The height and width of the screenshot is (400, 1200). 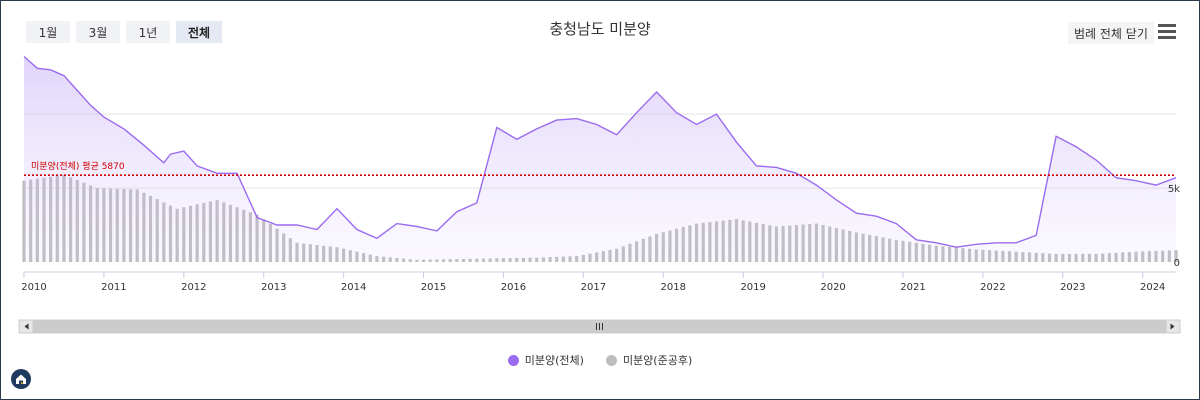 I want to click on x-tick-label: 2014, so click(x=353, y=287).